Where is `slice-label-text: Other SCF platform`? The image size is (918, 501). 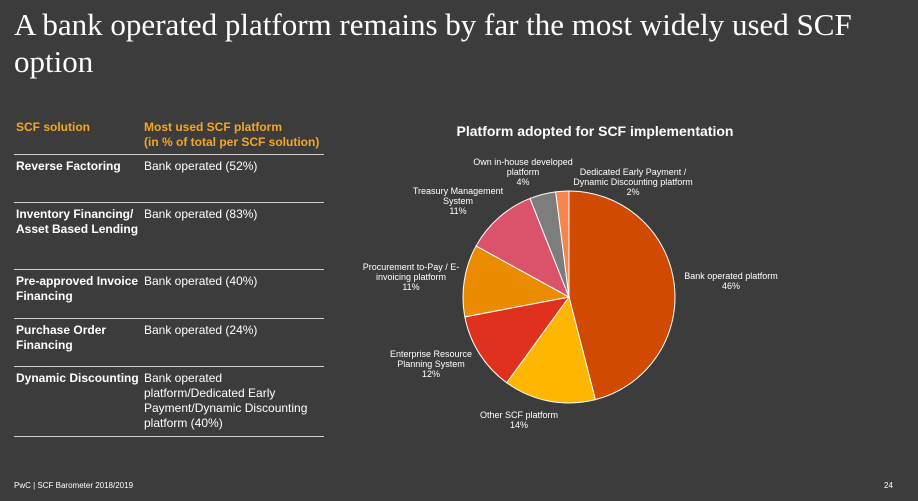
slice-label-text: Other SCF platform is located at coordinates (519, 415).